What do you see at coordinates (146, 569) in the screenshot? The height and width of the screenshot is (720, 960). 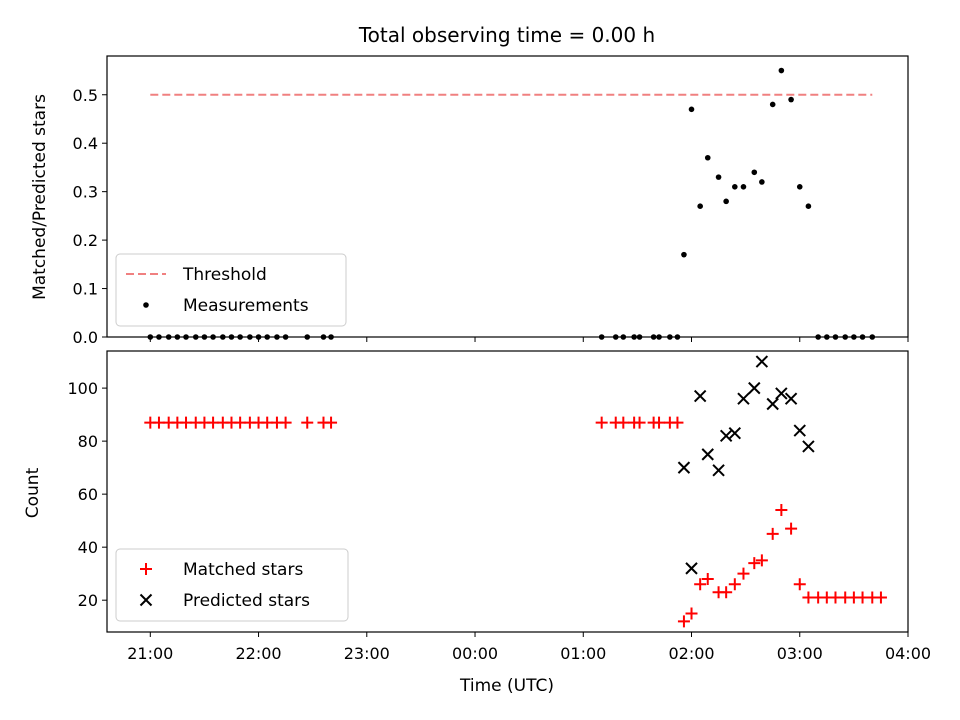 I see `legend-matched-swatch` at bounding box center [146, 569].